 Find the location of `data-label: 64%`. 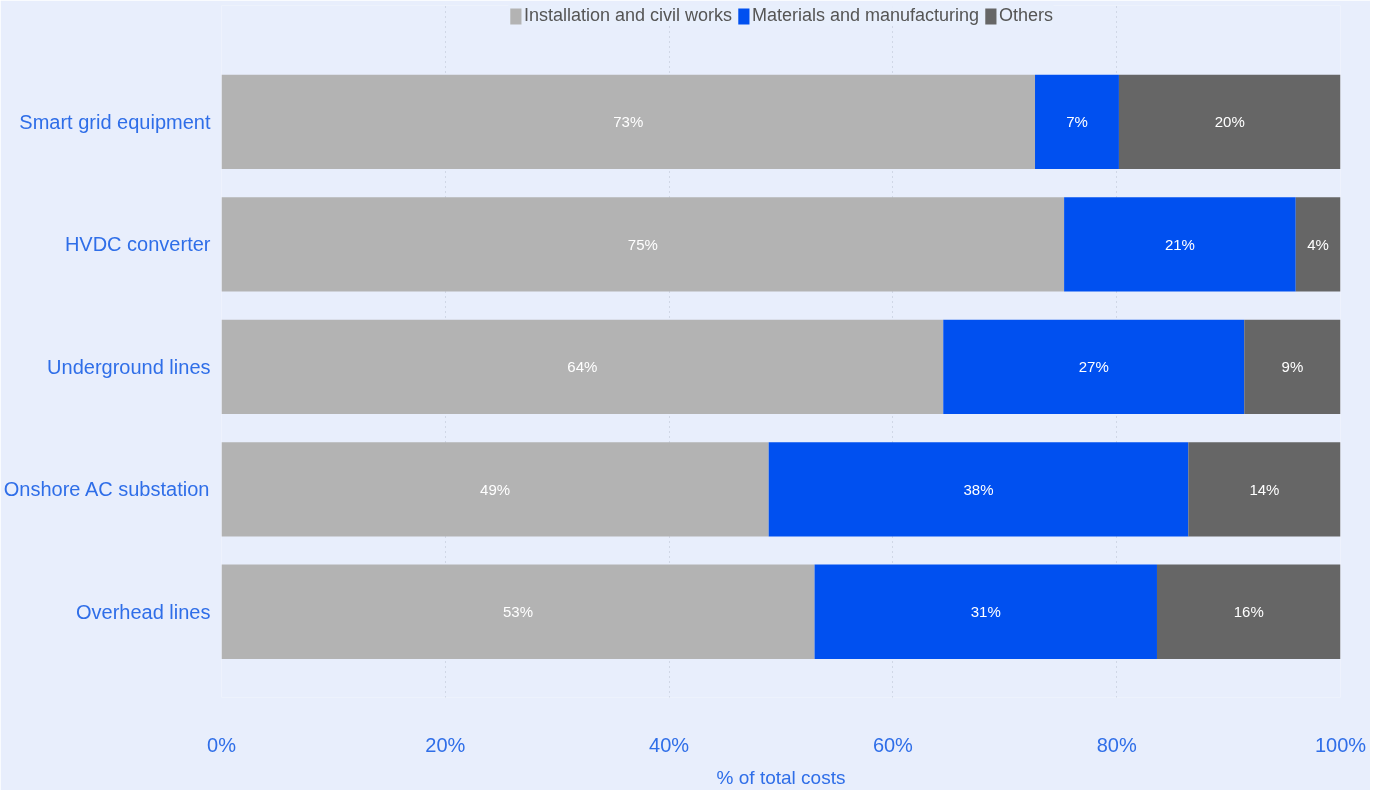

data-label: 64% is located at coordinates (582, 367).